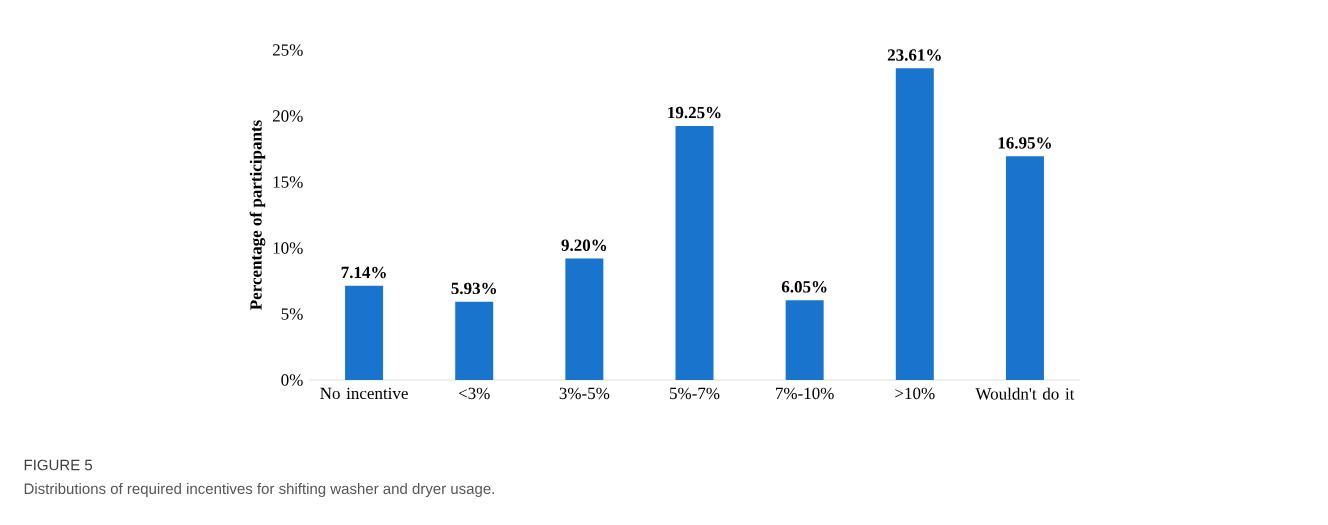  What do you see at coordinates (1025, 393) in the screenshot?
I see `x-tick-label: Wouldn't do it` at bounding box center [1025, 393].